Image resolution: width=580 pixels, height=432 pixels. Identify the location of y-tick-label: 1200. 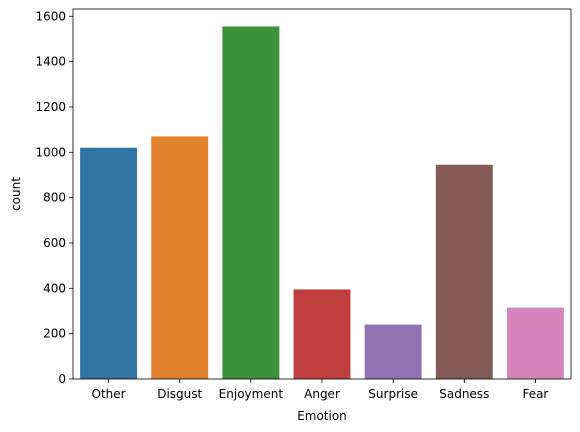
(50, 107).